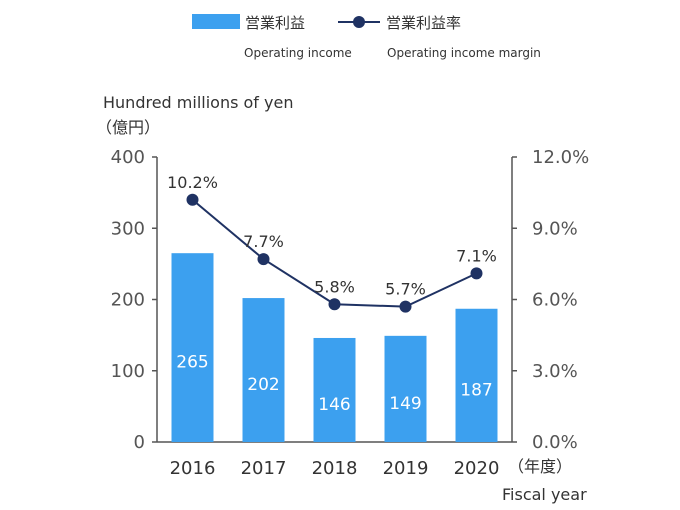 This screenshot has width=680, height=510. Describe the element at coordinates (263, 241) in the screenshot. I see `margin-point-label: 7.7%` at that location.